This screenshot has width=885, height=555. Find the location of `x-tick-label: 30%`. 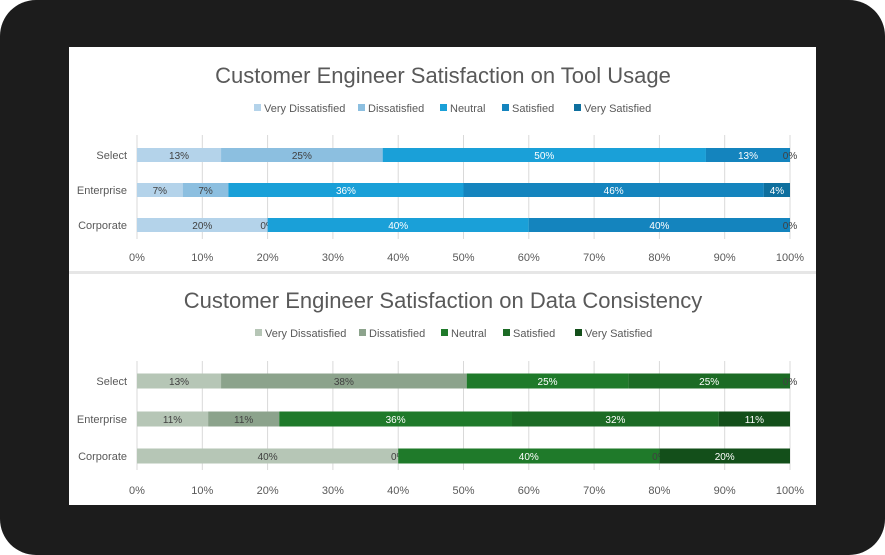

x-tick-label: 30% is located at coordinates (333, 491).